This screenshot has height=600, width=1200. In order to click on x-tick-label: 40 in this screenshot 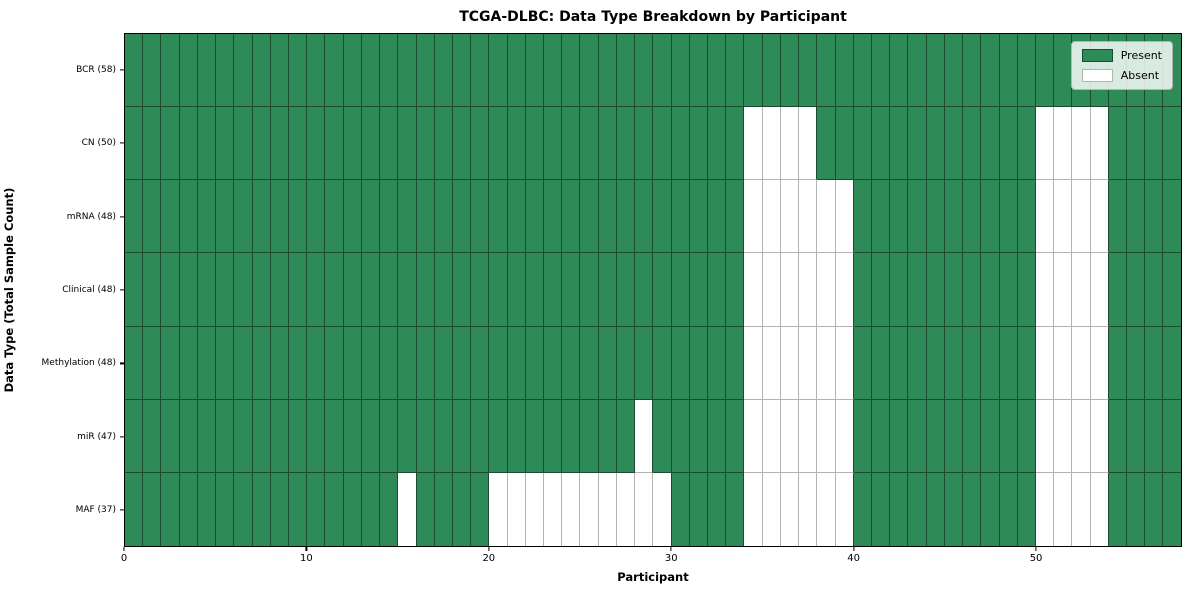, I will do `click(854, 558)`.